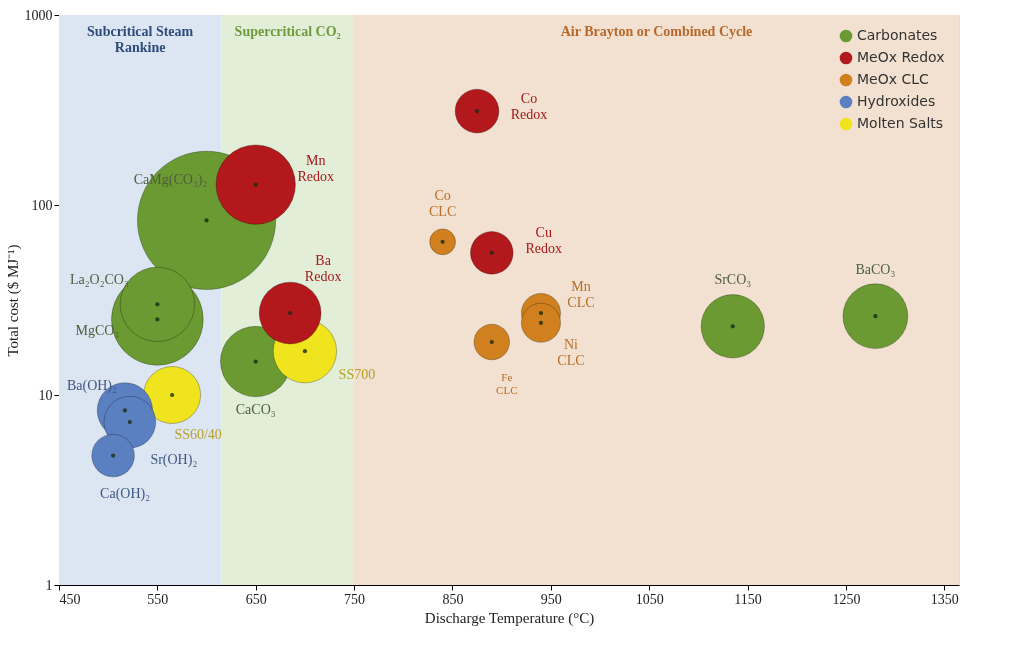  Describe the element at coordinates (125, 493) in the screenshot. I see `annotation: Ca(OH)₂` at that location.